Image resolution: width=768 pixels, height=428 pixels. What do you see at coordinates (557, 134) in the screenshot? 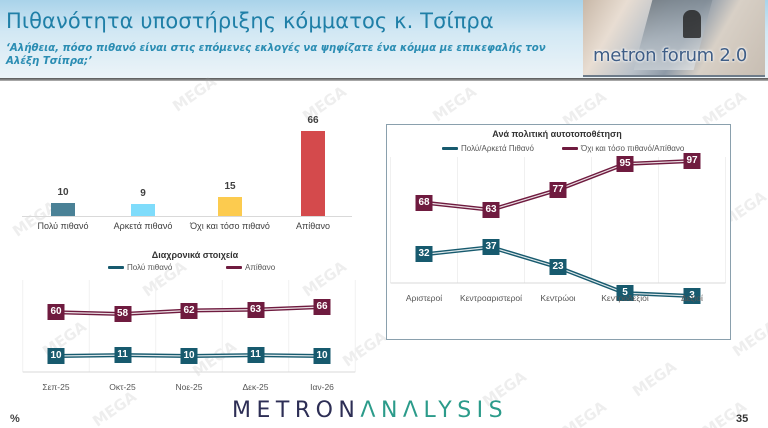
I see `position-chart-title: Ανά πολιτική αυτοτοποθέτηση` at bounding box center [557, 134].